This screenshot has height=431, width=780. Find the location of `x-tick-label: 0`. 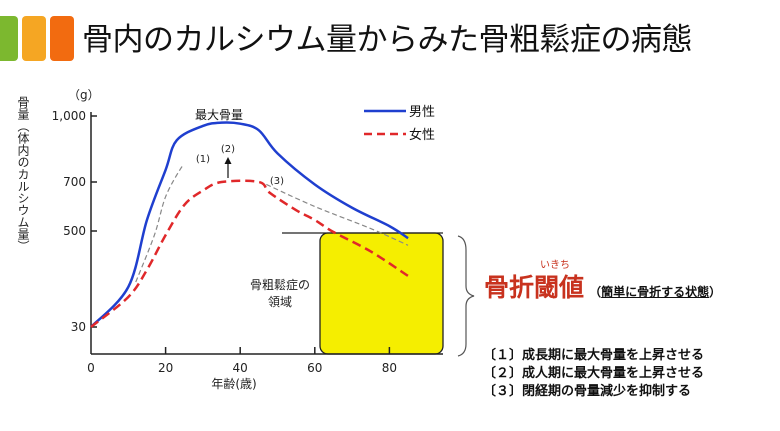

x-tick-label: 0 is located at coordinates (91, 368).